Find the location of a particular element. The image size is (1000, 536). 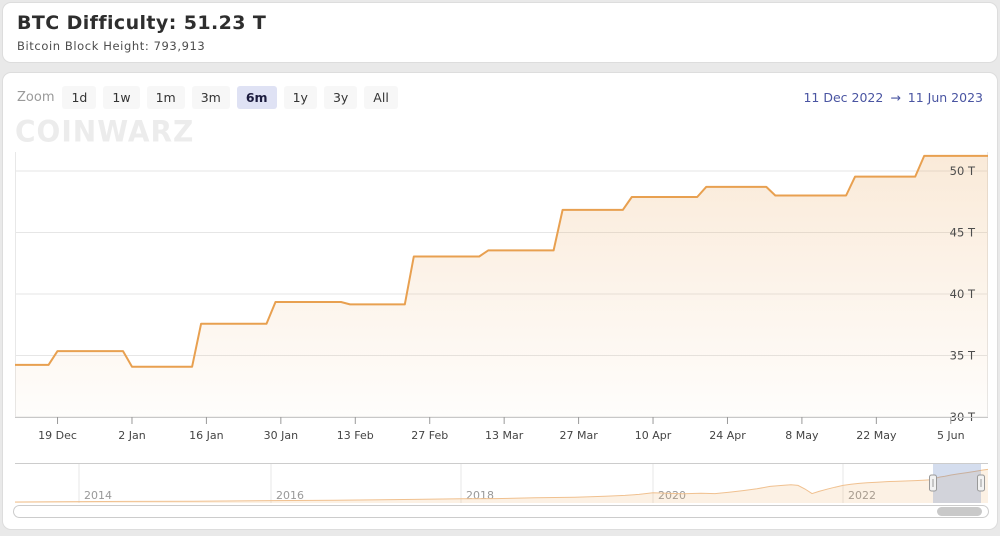

x-axis-label: 13 Mar is located at coordinates (504, 435).